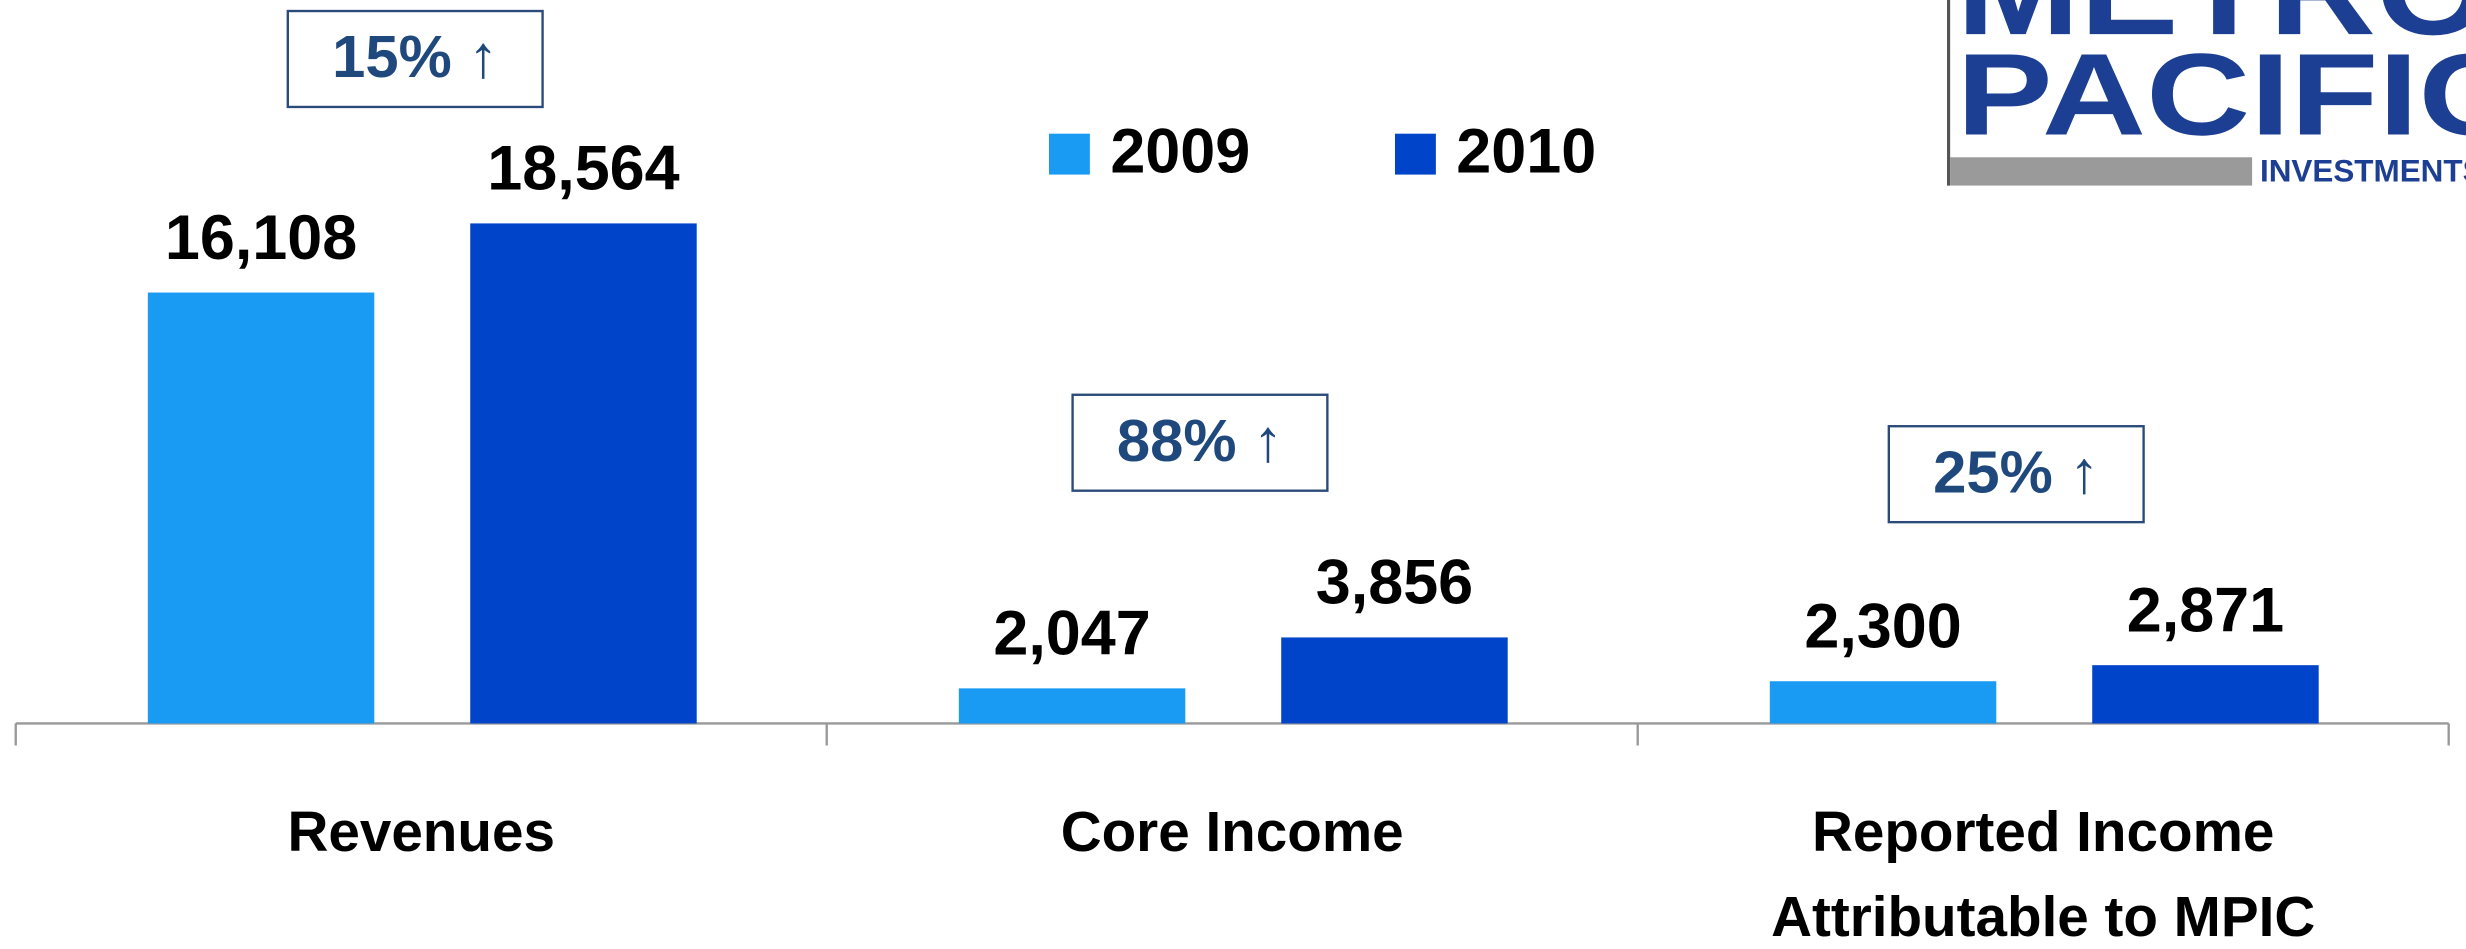 Image resolution: width=2466 pixels, height=949 pixels. I want to click on annotation: 88% ↑, so click(1200, 440).